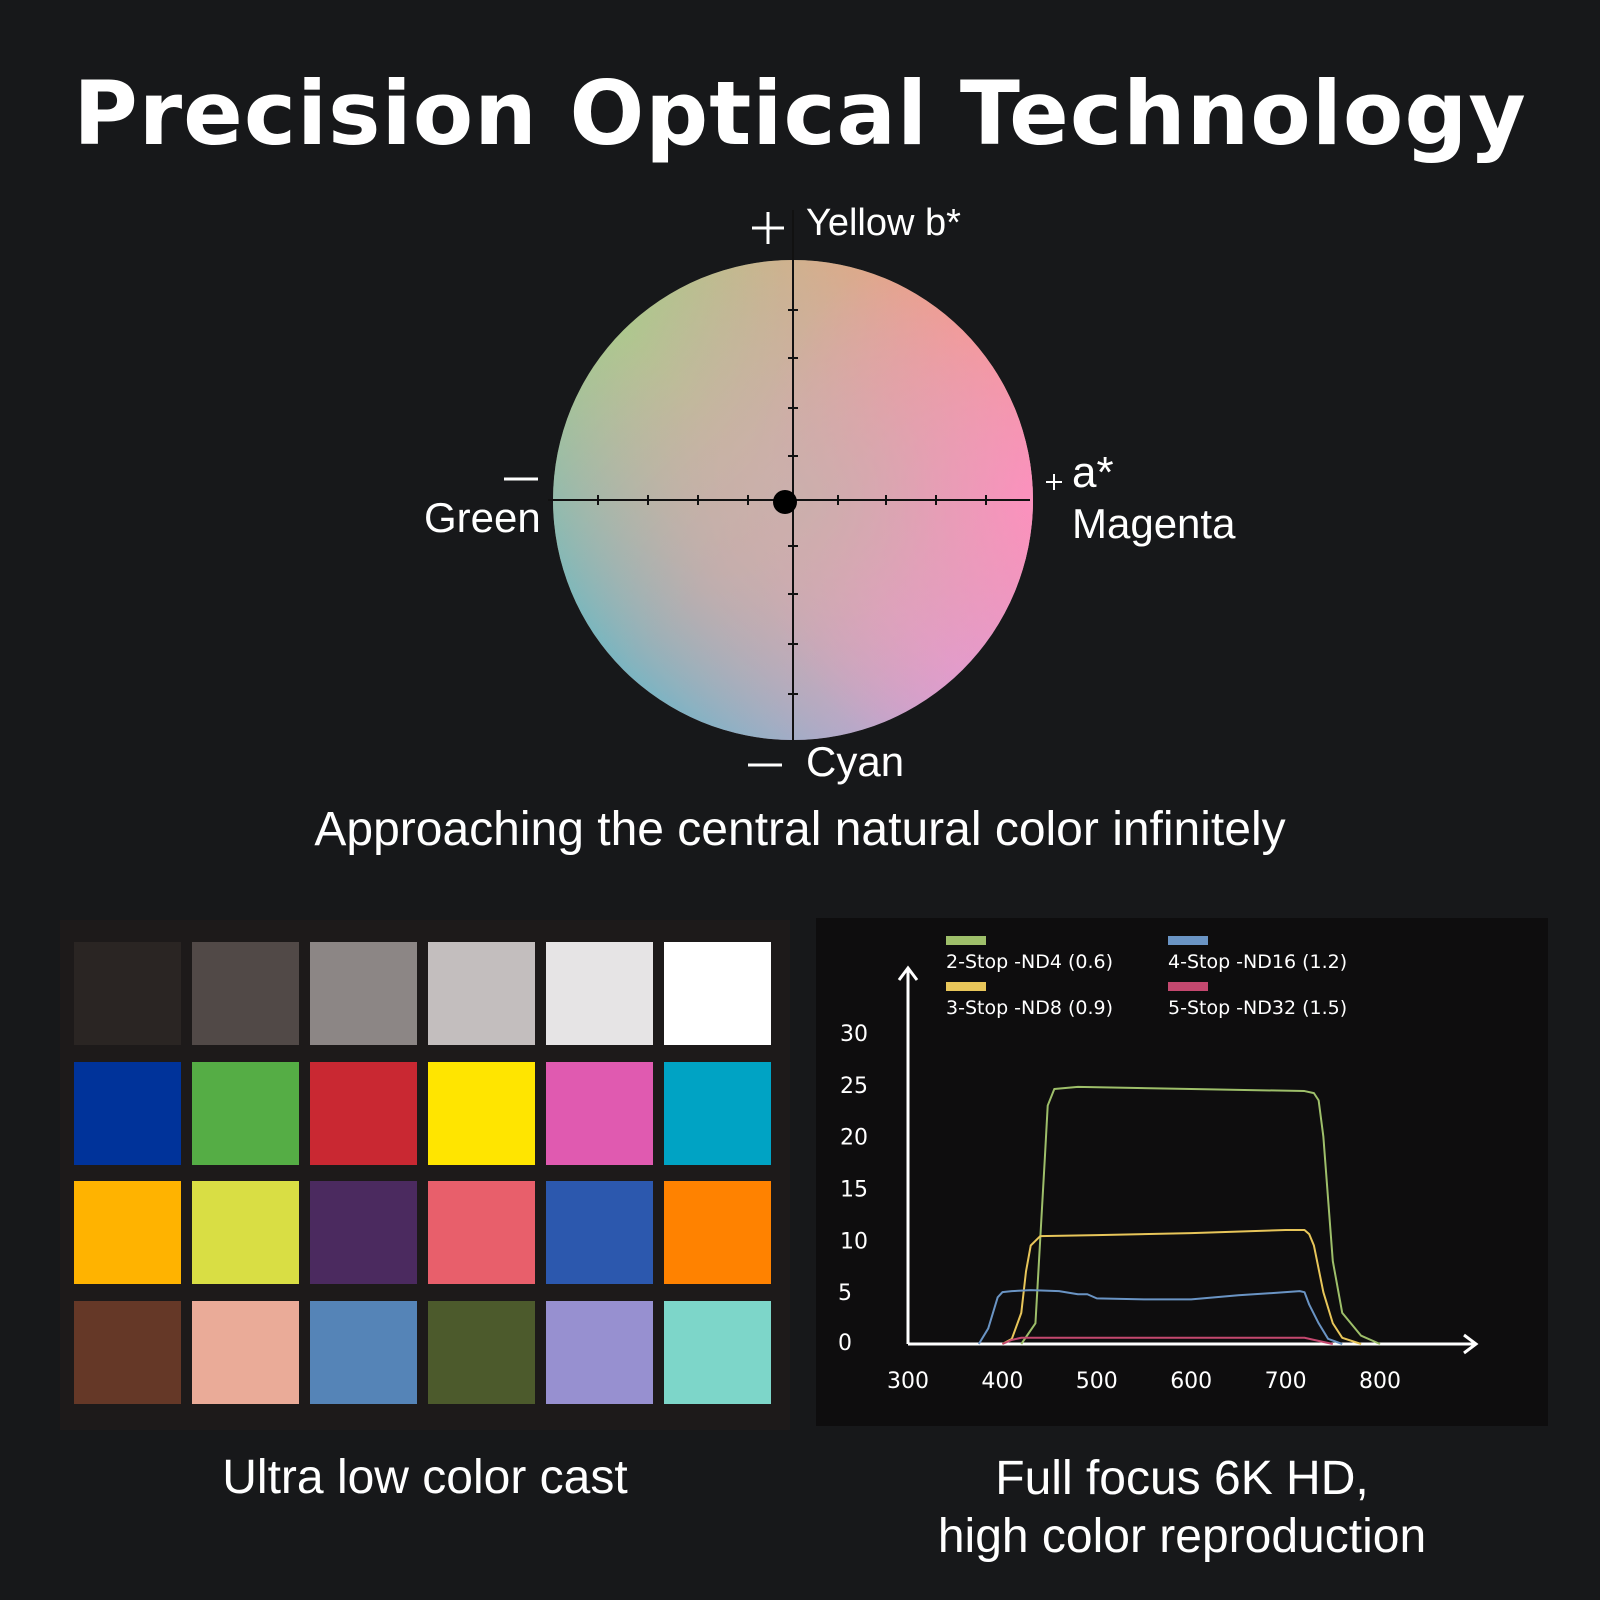  What do you see at coordinates (854, 1086) in the screenshot?
I see `y-tick-label: 25` at bounding box center [854, 1086].